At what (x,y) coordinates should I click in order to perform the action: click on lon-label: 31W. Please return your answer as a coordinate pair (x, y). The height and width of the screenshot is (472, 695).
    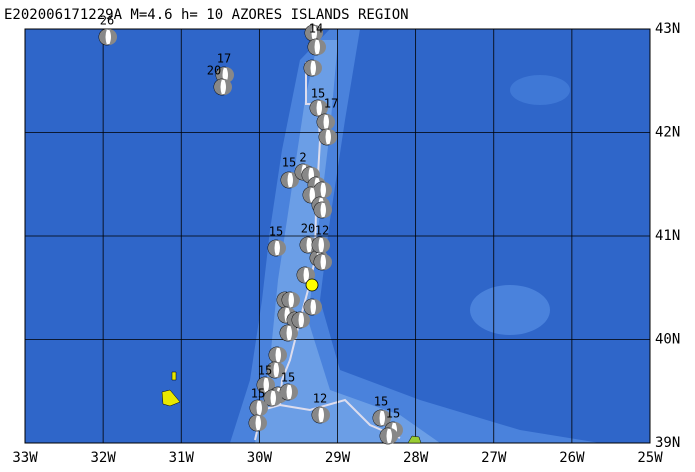
    Looking at the image, I should click on (182, 458).